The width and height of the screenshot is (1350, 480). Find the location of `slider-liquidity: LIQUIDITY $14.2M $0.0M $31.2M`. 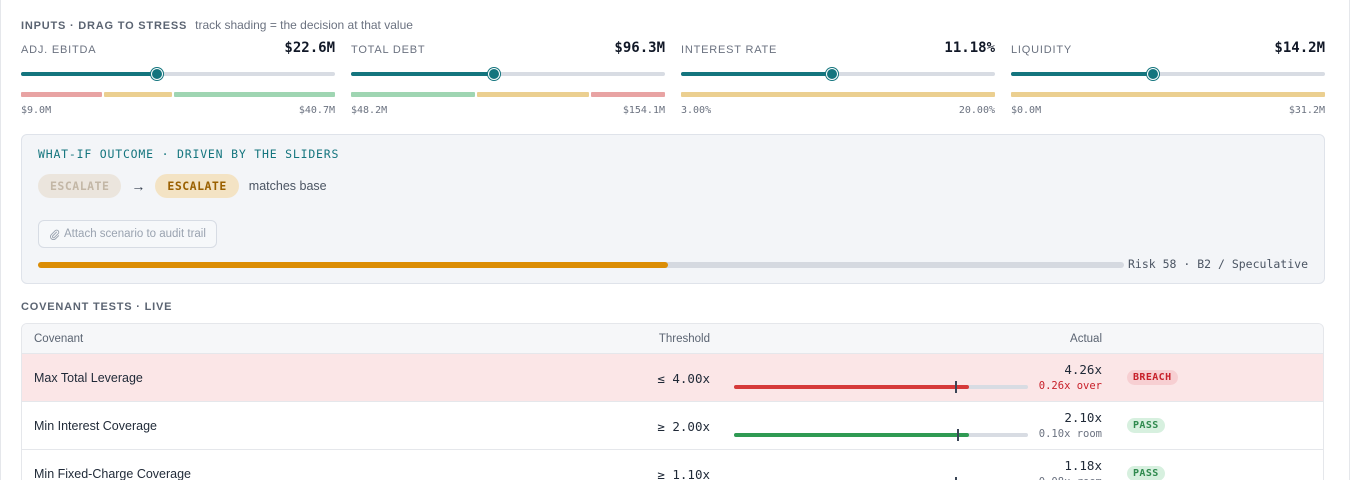

slider-liquidity: LIQUIDITY $14.2M $0.0M $31.2M is located at coordinates (1168, 80).